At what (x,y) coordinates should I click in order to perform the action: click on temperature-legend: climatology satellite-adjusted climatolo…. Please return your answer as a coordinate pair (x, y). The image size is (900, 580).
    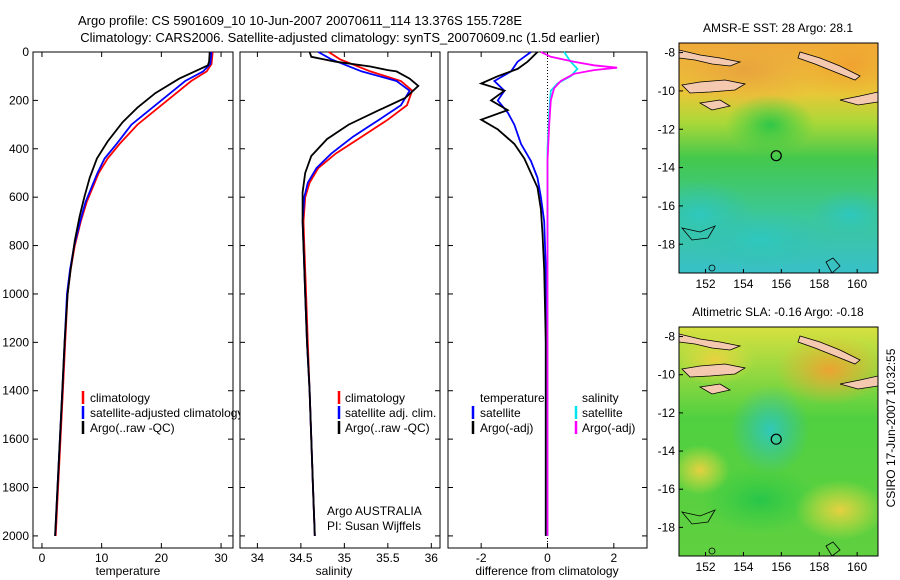
    Looking at the image, I should click on (162, 413).